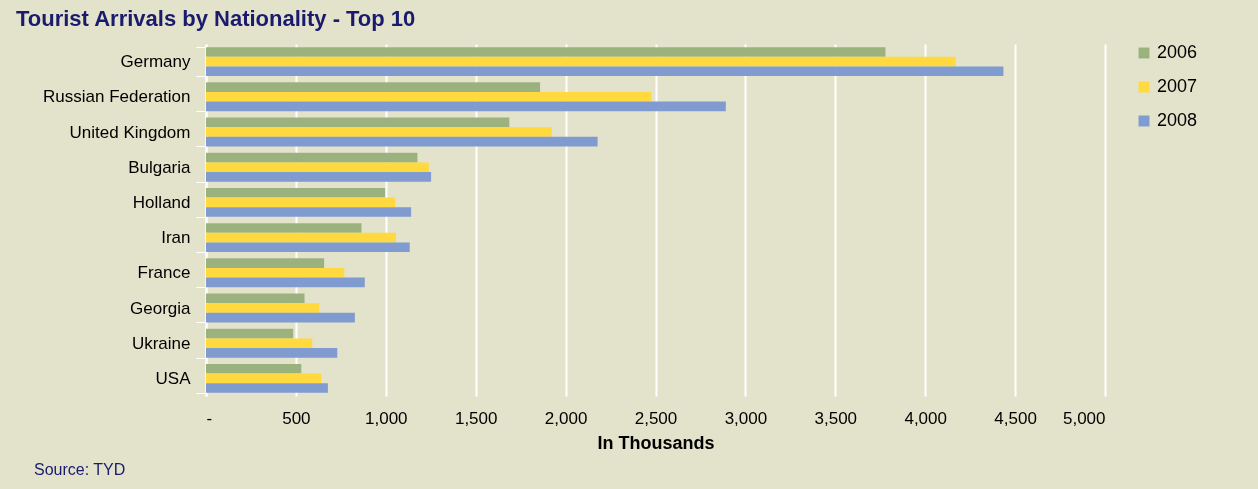 This screenshot has width=1258, height=489. Describe the element at coordinates (656, 442) in the screenshot. I see `x-axis-title: In Thousands` at that location.